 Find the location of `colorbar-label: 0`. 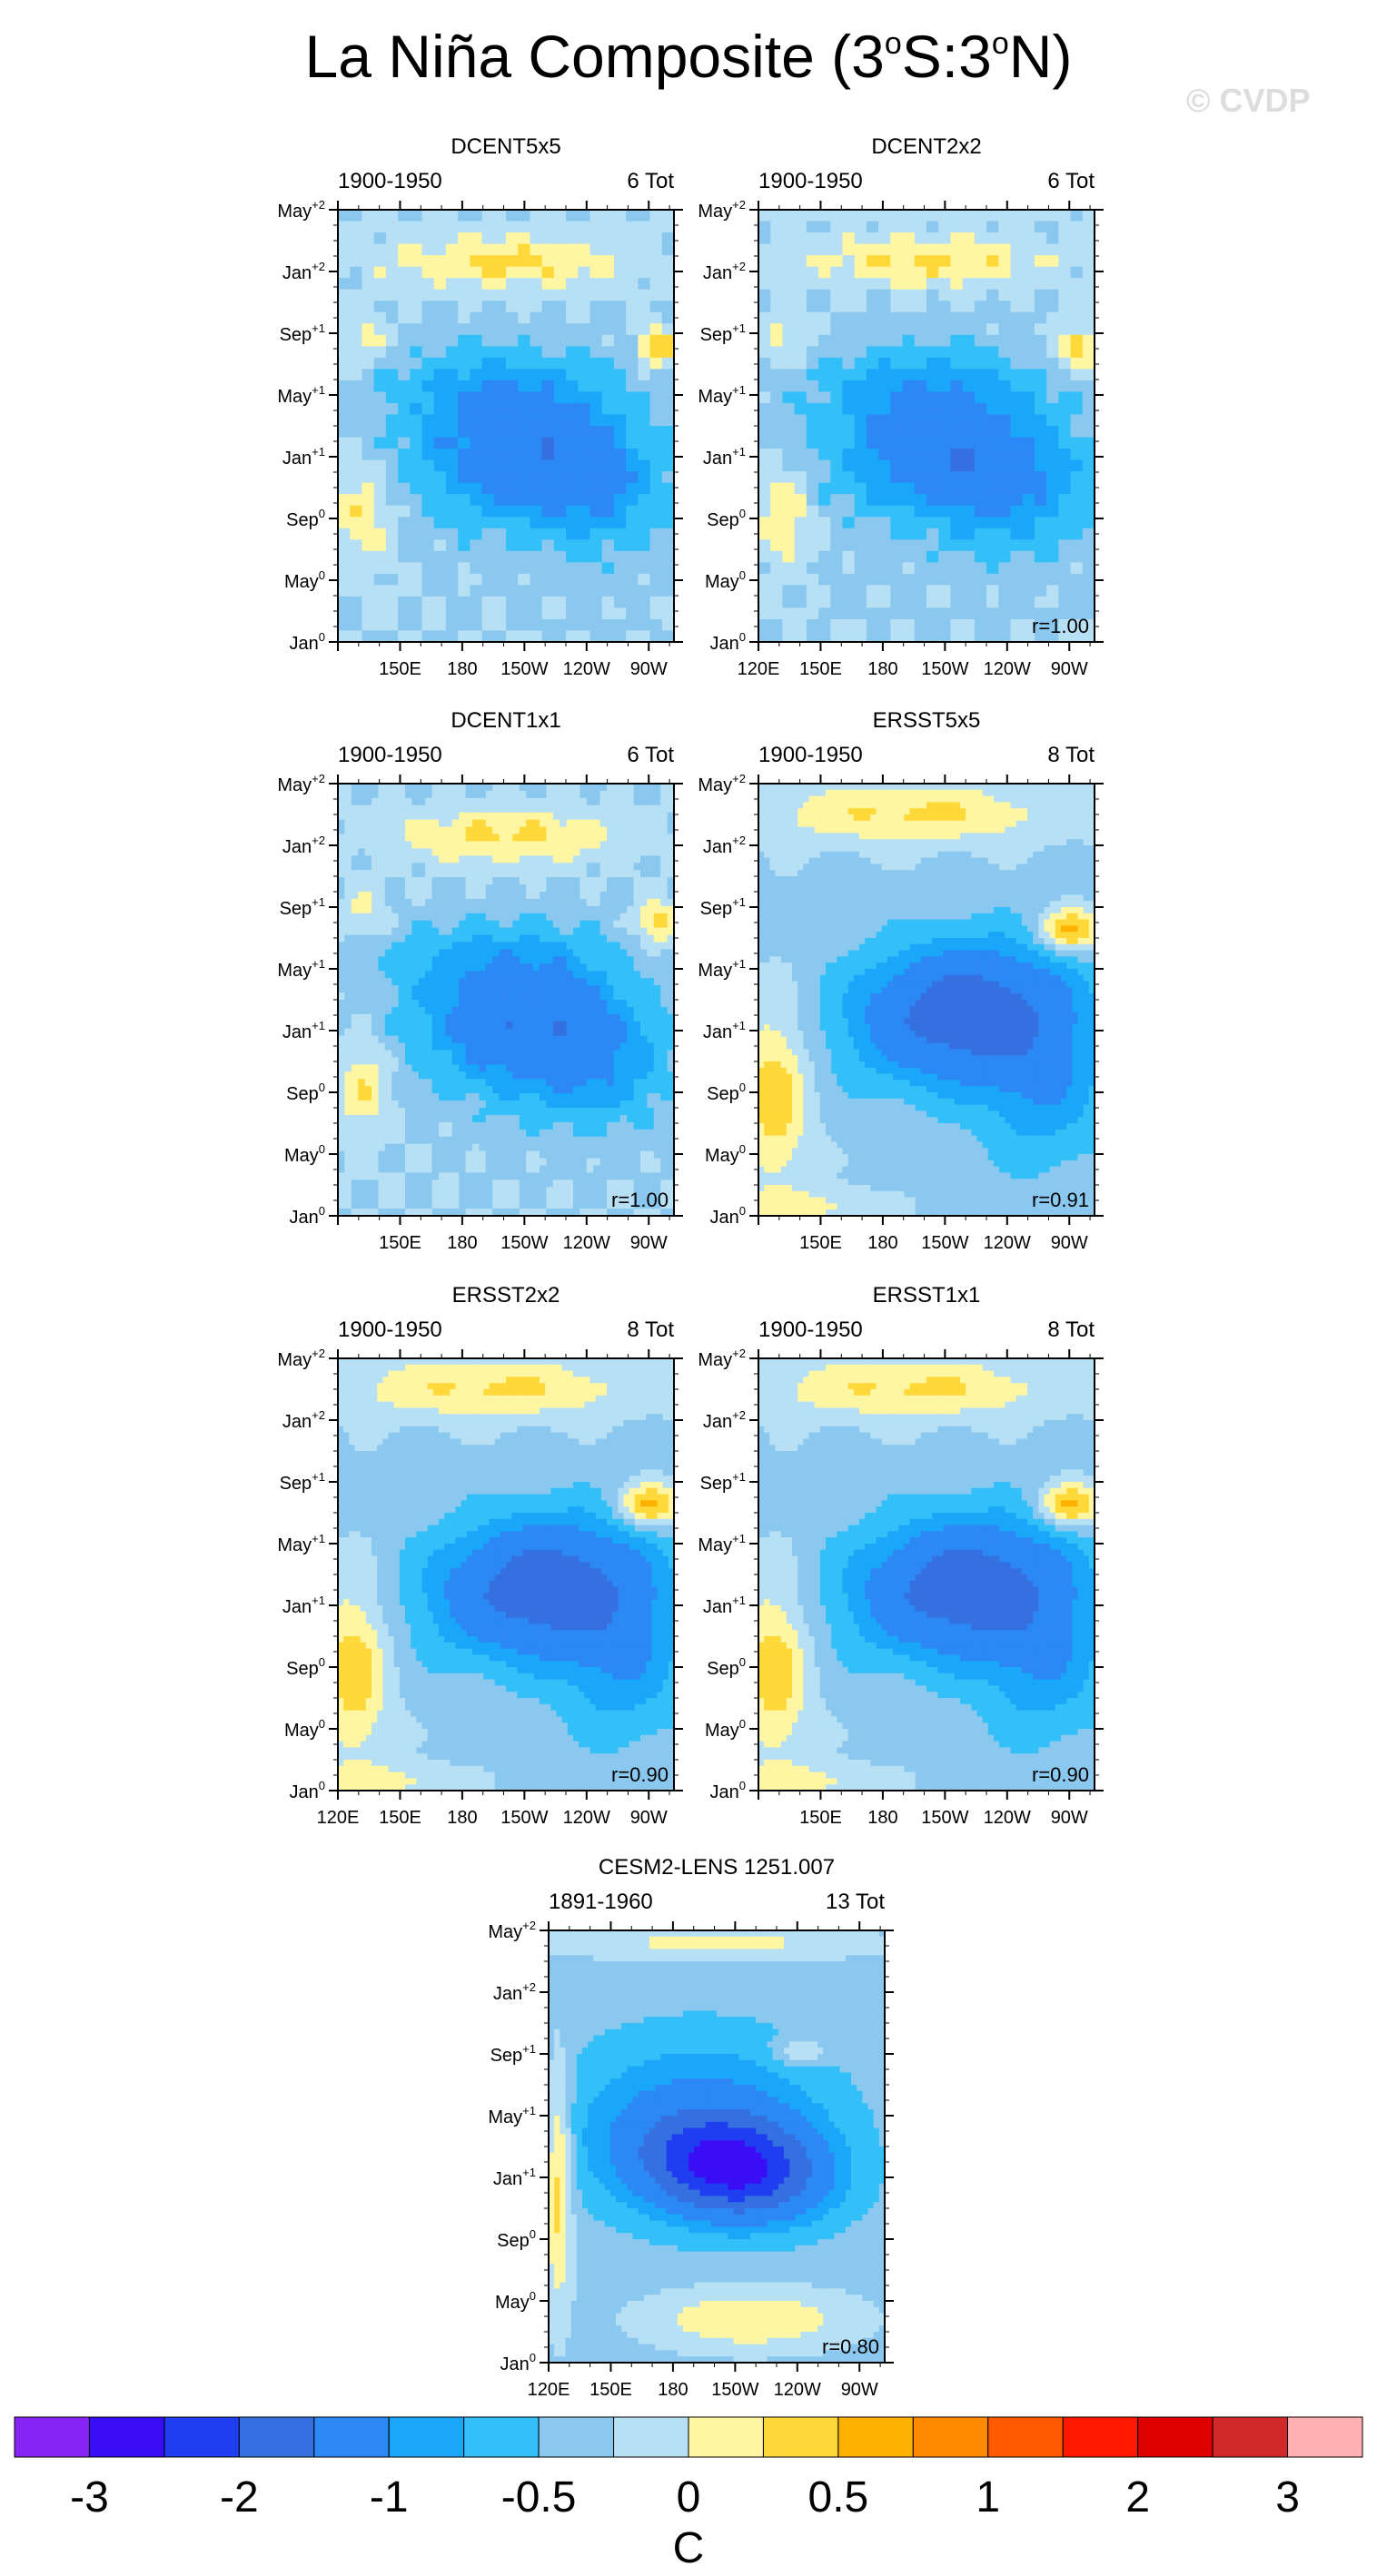

colorbar-label: 0 is located at coordinates (689, 2497).